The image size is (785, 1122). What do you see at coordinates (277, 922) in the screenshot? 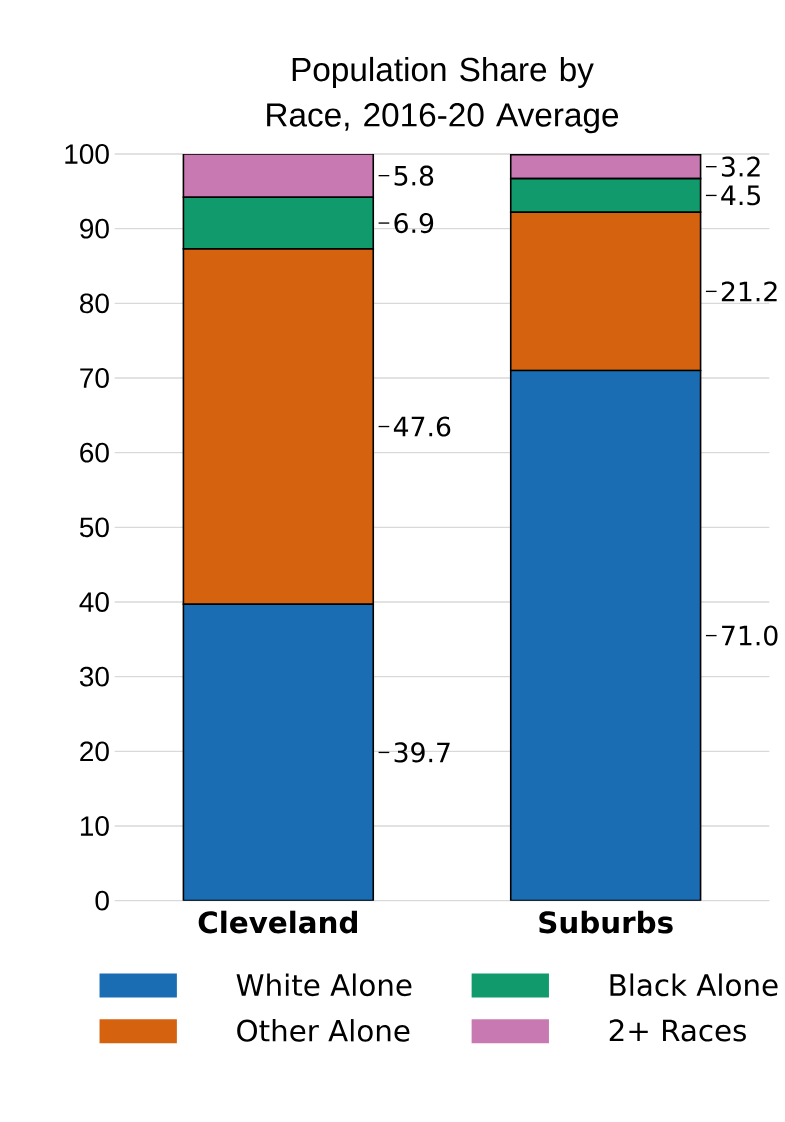
I see `x-tick-label: Cleveland` at bounding box center [277, 922].